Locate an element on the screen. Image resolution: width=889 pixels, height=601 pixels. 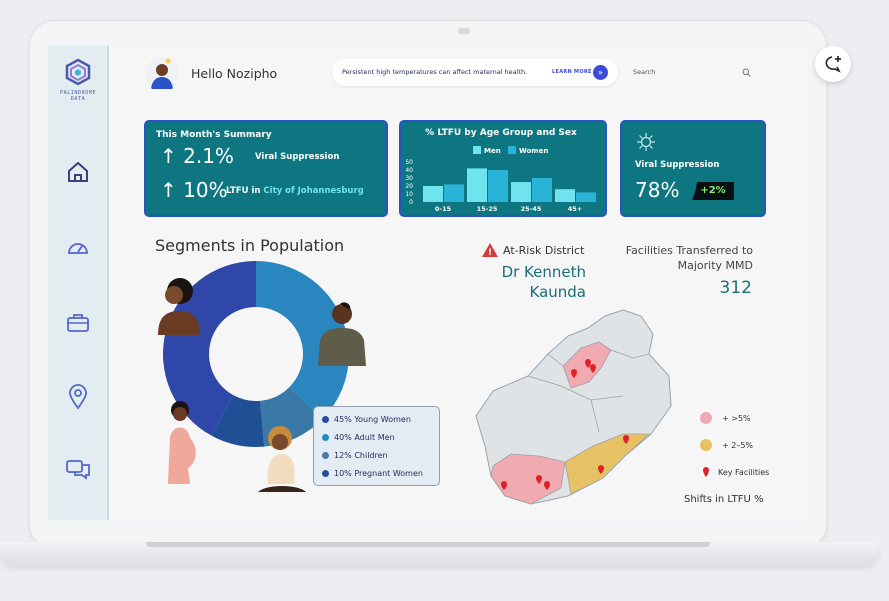
chart-title: % LTFU by Age Group and Sex is located at coordinates (501, 133).